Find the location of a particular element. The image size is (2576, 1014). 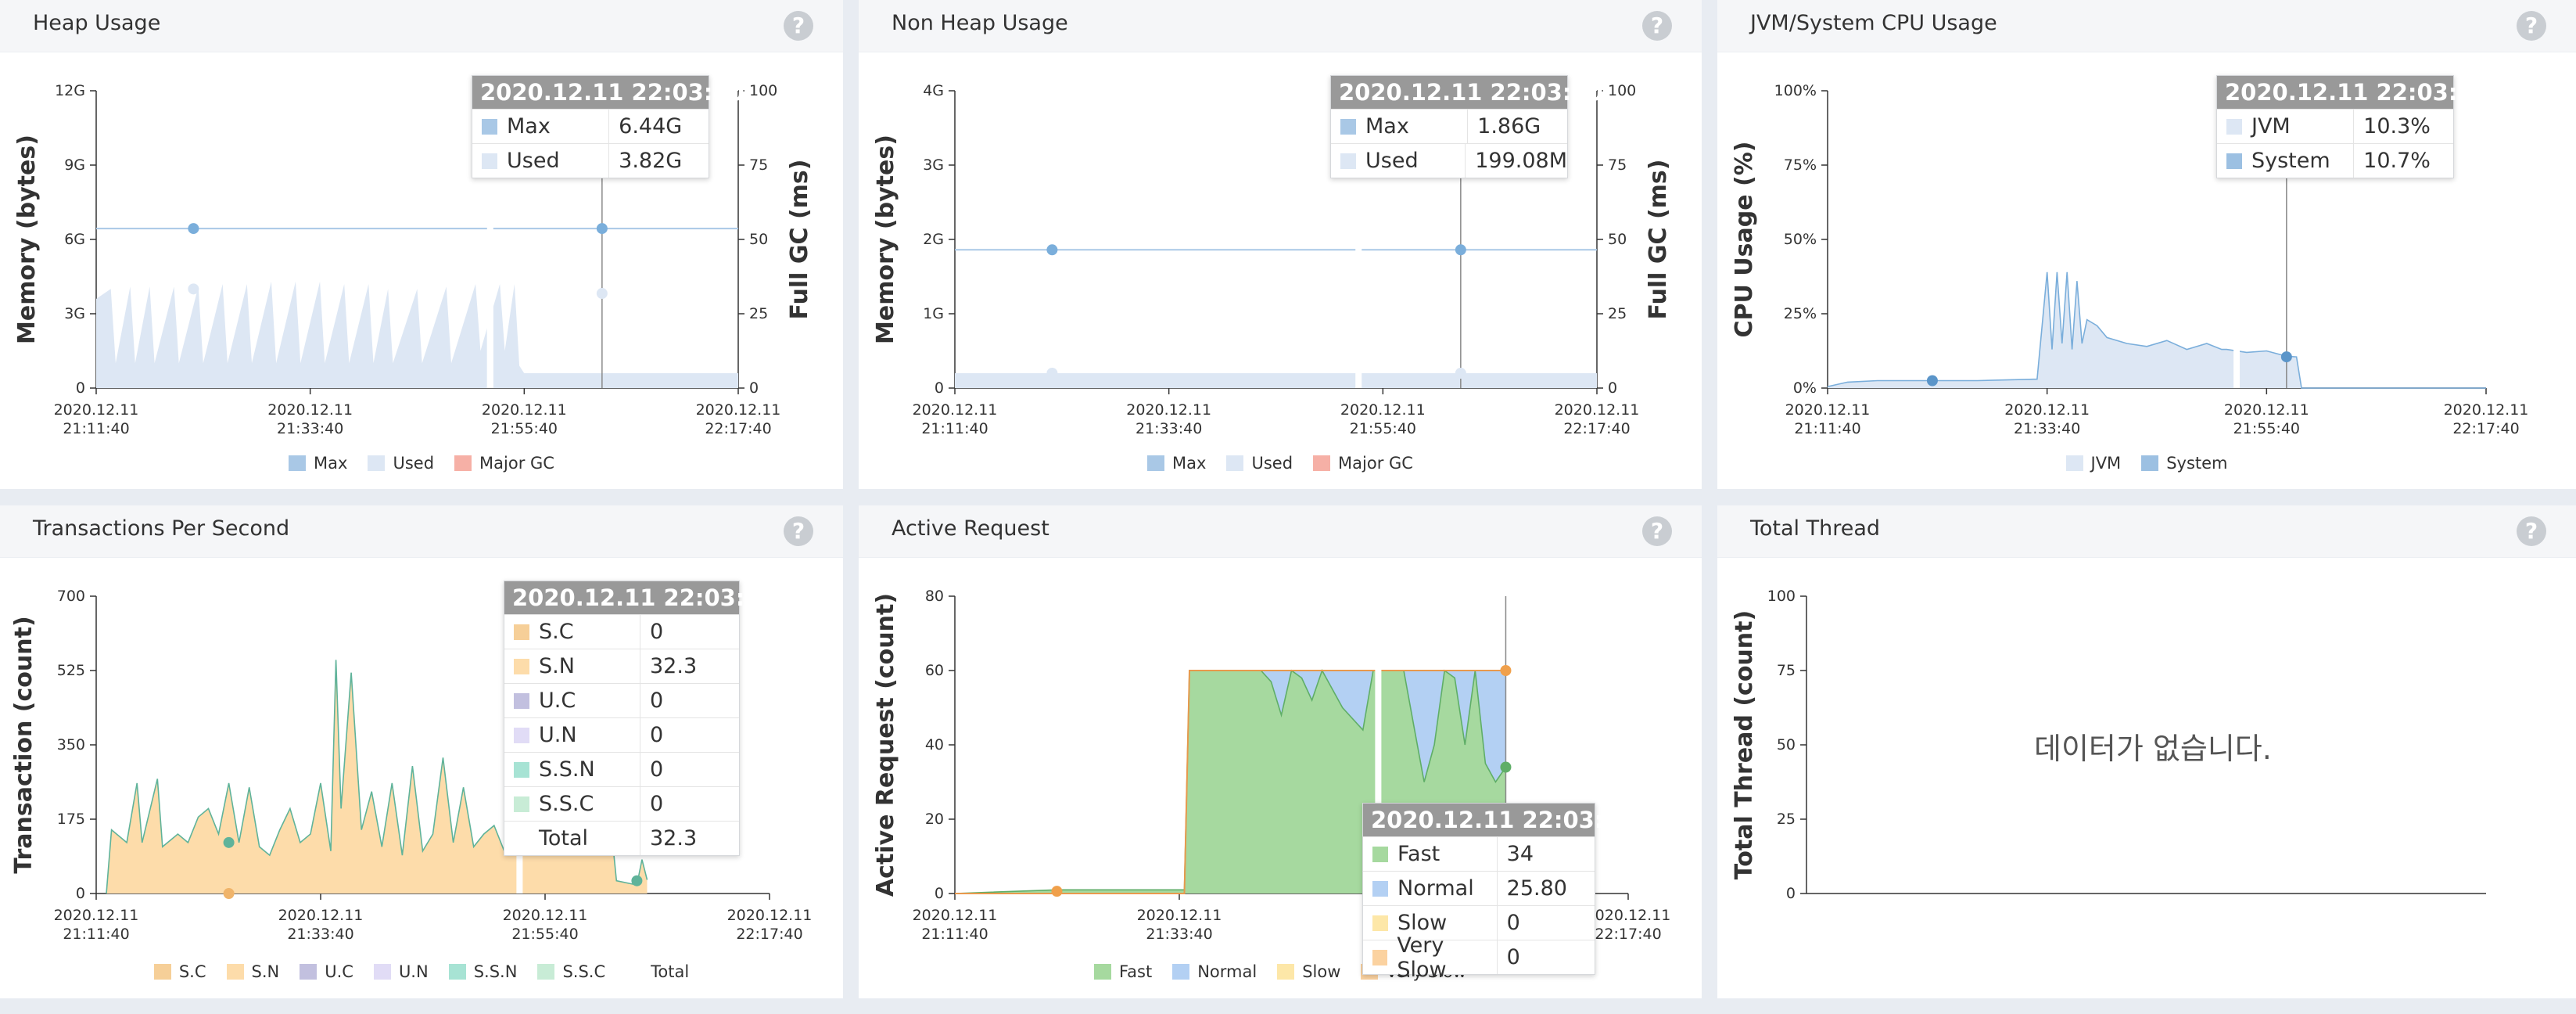

y-tick-label: 175 is located at coordinates (71, 820).